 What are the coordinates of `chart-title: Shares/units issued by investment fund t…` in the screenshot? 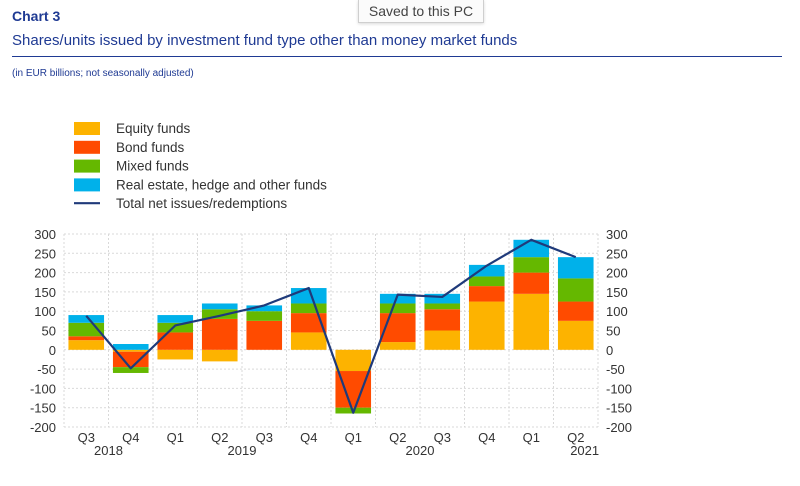 It's located at (265, 40).